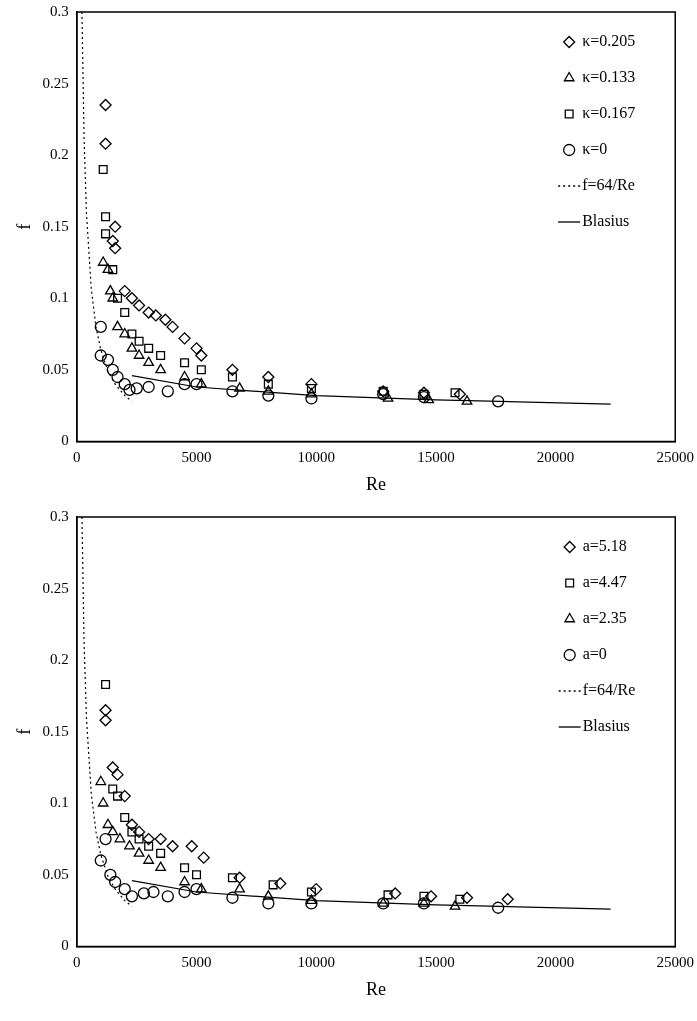 This screenshot has height=1021, width=697. I want to click on y-axis-title: f, so click(23, 226).